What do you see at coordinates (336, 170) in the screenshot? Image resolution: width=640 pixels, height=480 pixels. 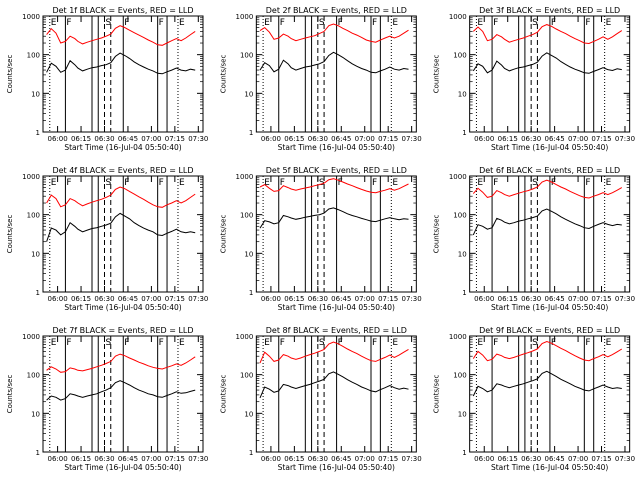 I see `chart-title: Det 5f BLACK = Events, RED = LLD` at bounding box center [336, 170].